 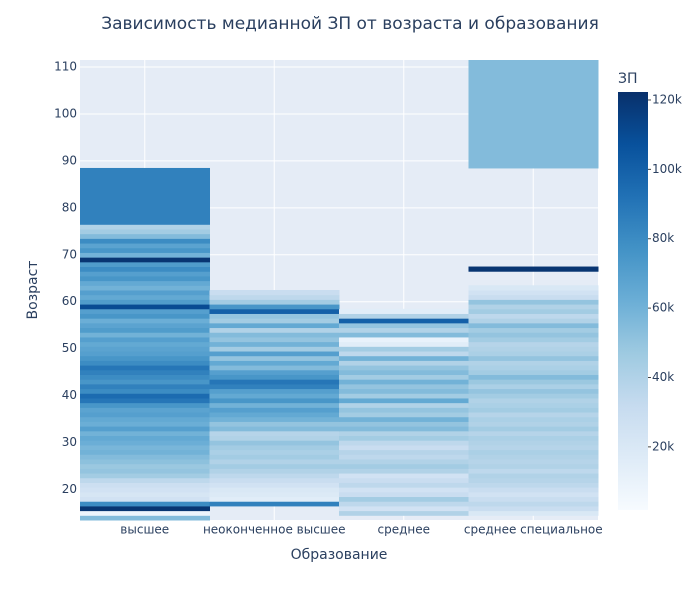 I want to click on y-tick-label: 30, so click(x=69, y=442).